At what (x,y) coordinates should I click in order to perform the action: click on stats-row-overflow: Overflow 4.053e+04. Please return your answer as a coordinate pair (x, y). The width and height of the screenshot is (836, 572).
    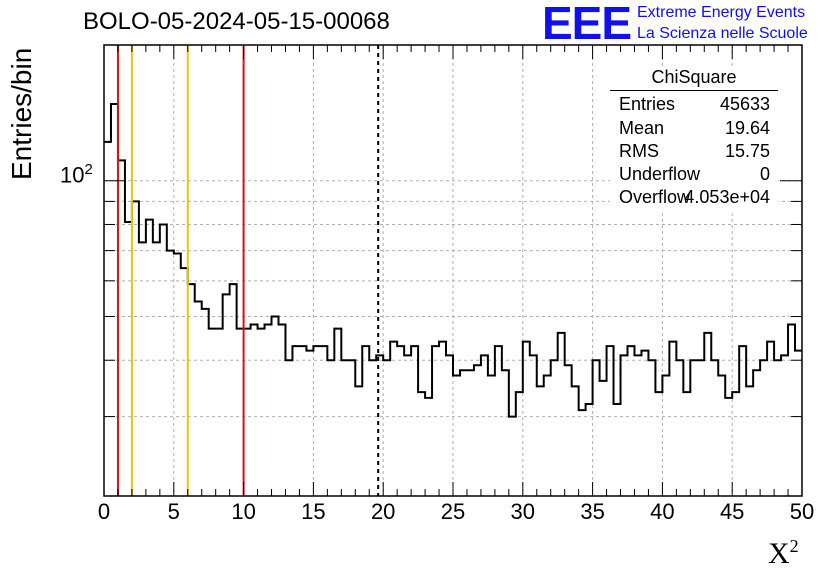
    Looking at the image, I should click on (694, 199).